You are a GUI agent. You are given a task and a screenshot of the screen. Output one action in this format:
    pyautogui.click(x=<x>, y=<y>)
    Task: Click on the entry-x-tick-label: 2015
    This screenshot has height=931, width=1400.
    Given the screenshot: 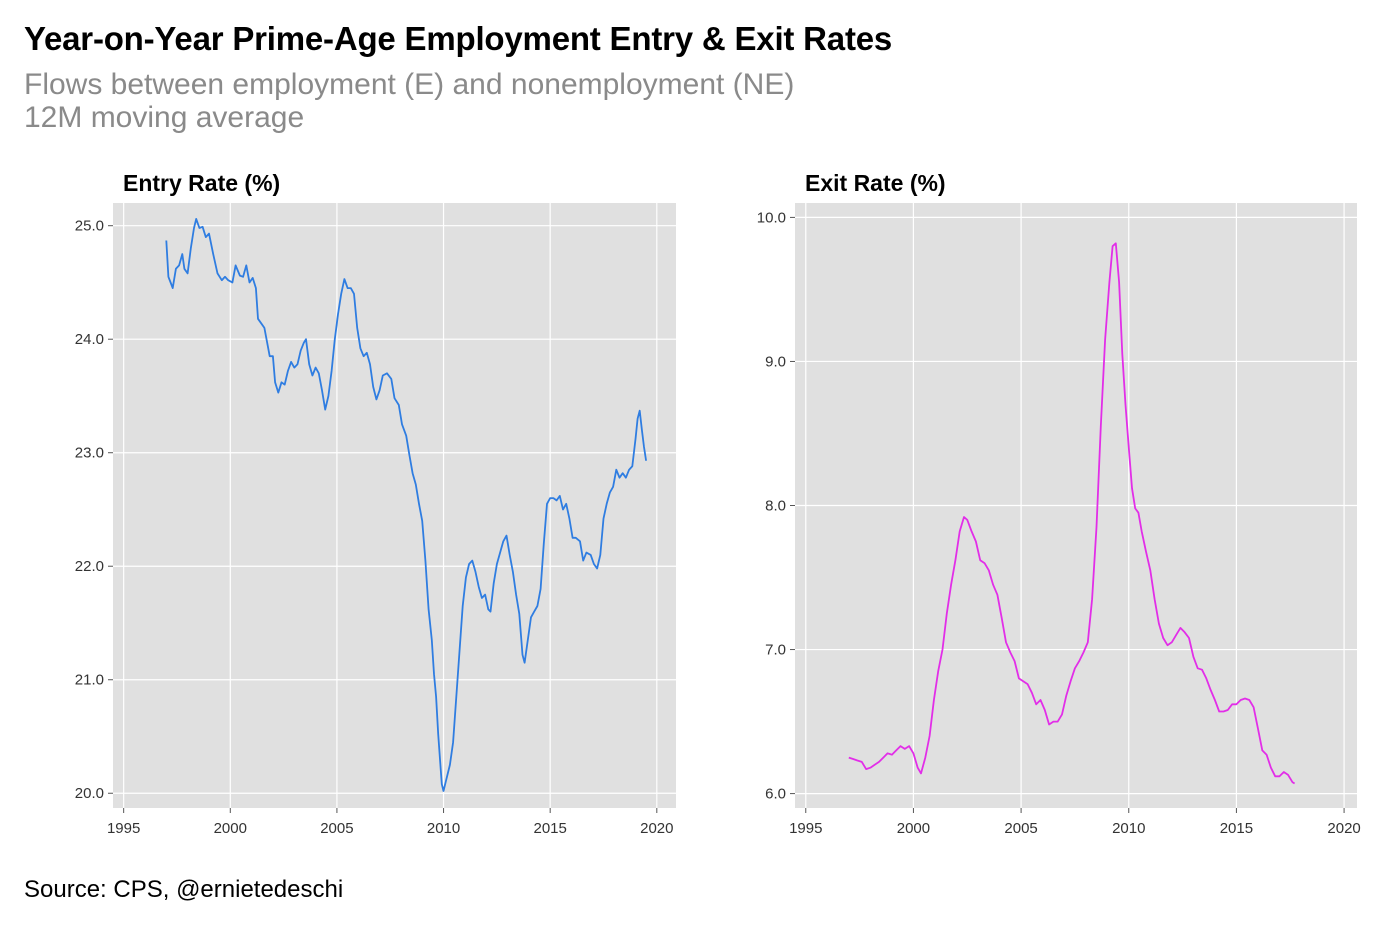 What is the action you would take?
    pyautogui.click(x=549, y=828)
    